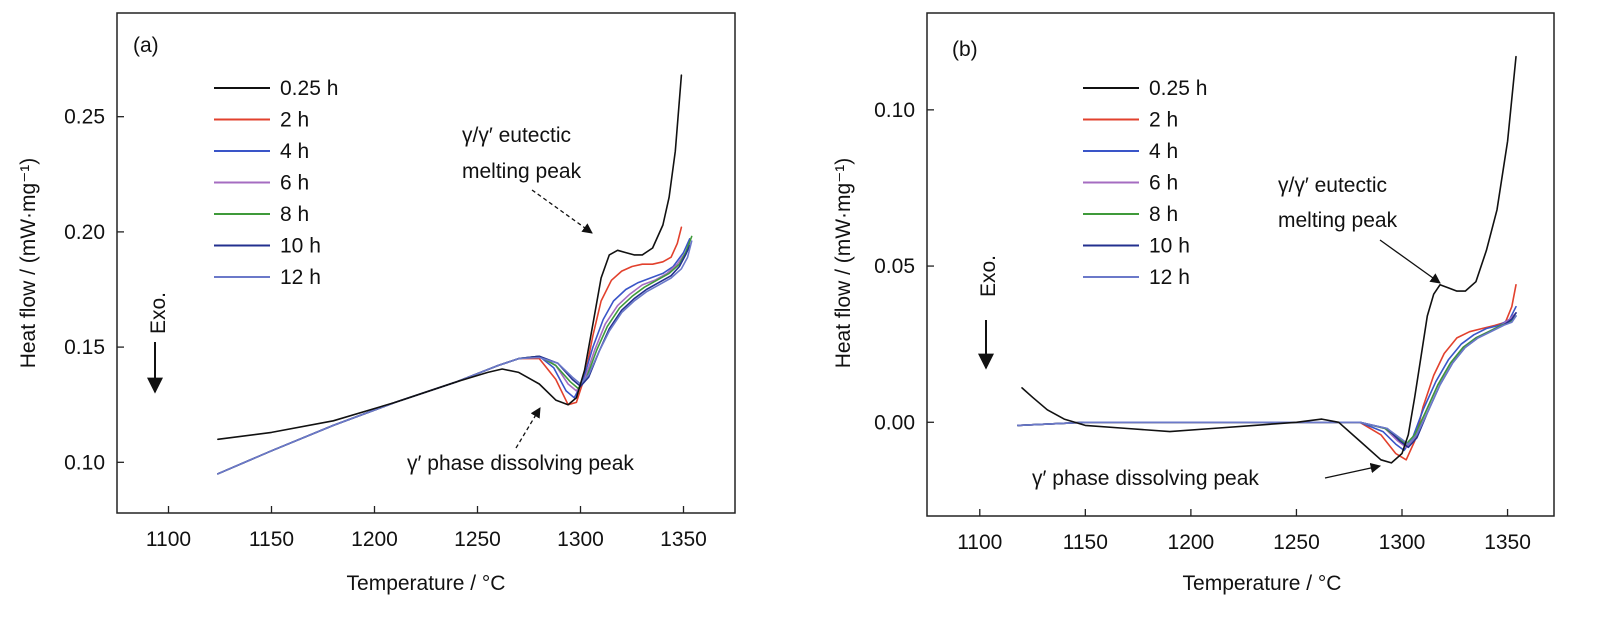 This screenshot has height=618, width=1607. I want to click on panel-label: (b), so click(965, 49).